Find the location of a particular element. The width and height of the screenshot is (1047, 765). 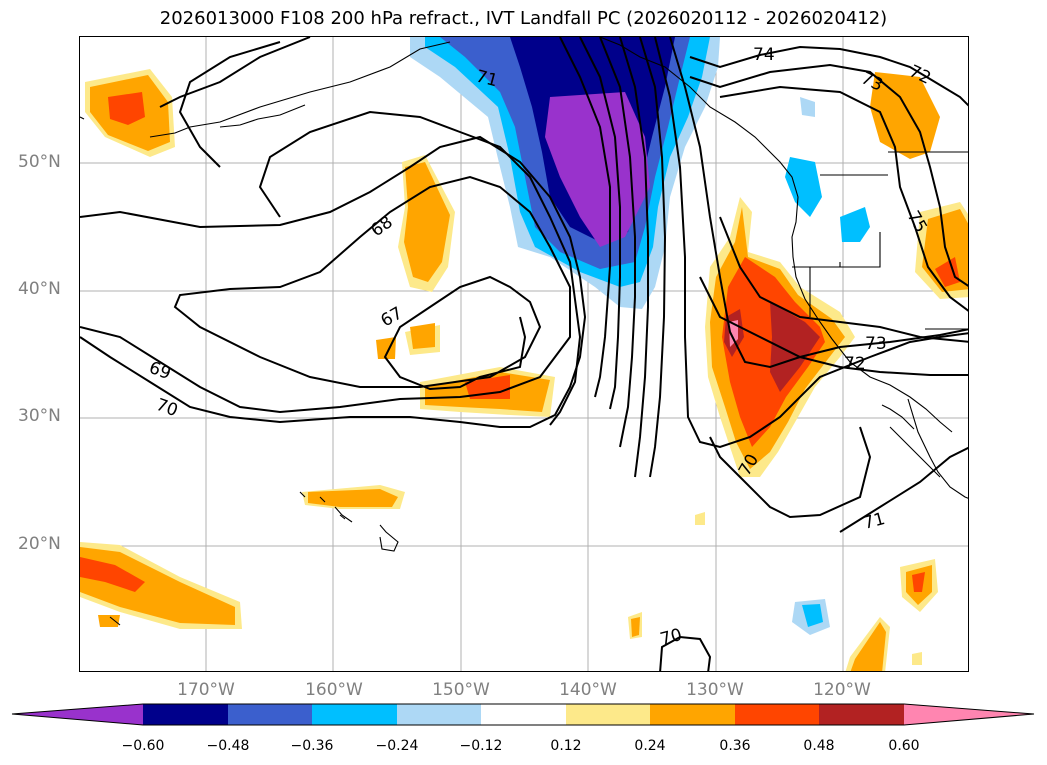

contour-label-68: 68 is located at coordinates (381, 226).